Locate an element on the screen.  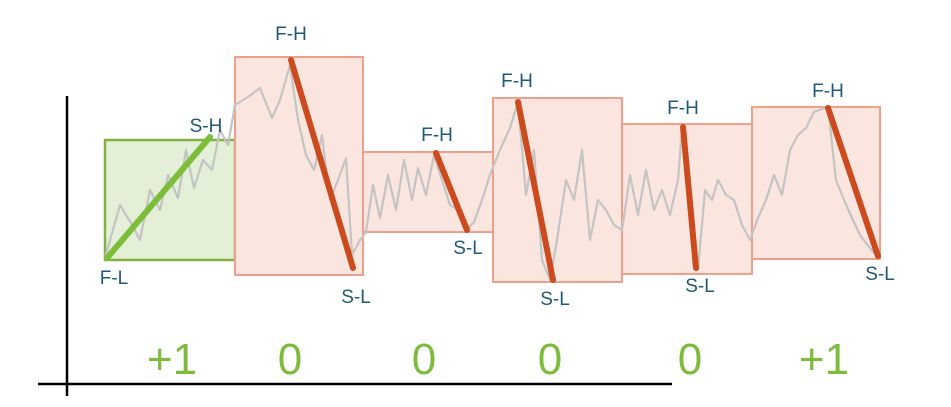
label-second-point-5: S-L is located at coordinates (700, 286).